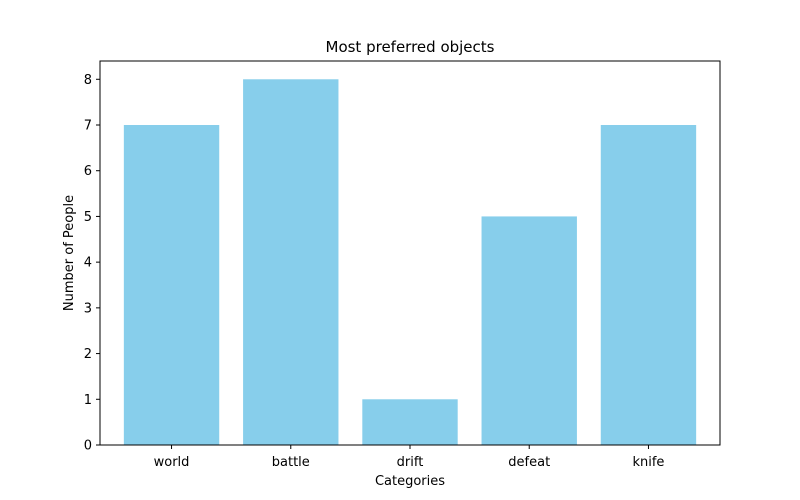 The height and width of the screenshot is (500, 800). Describe the element at coordinates (88, 400) in the screenshot. I see `y-tick-label: 1` at that location.